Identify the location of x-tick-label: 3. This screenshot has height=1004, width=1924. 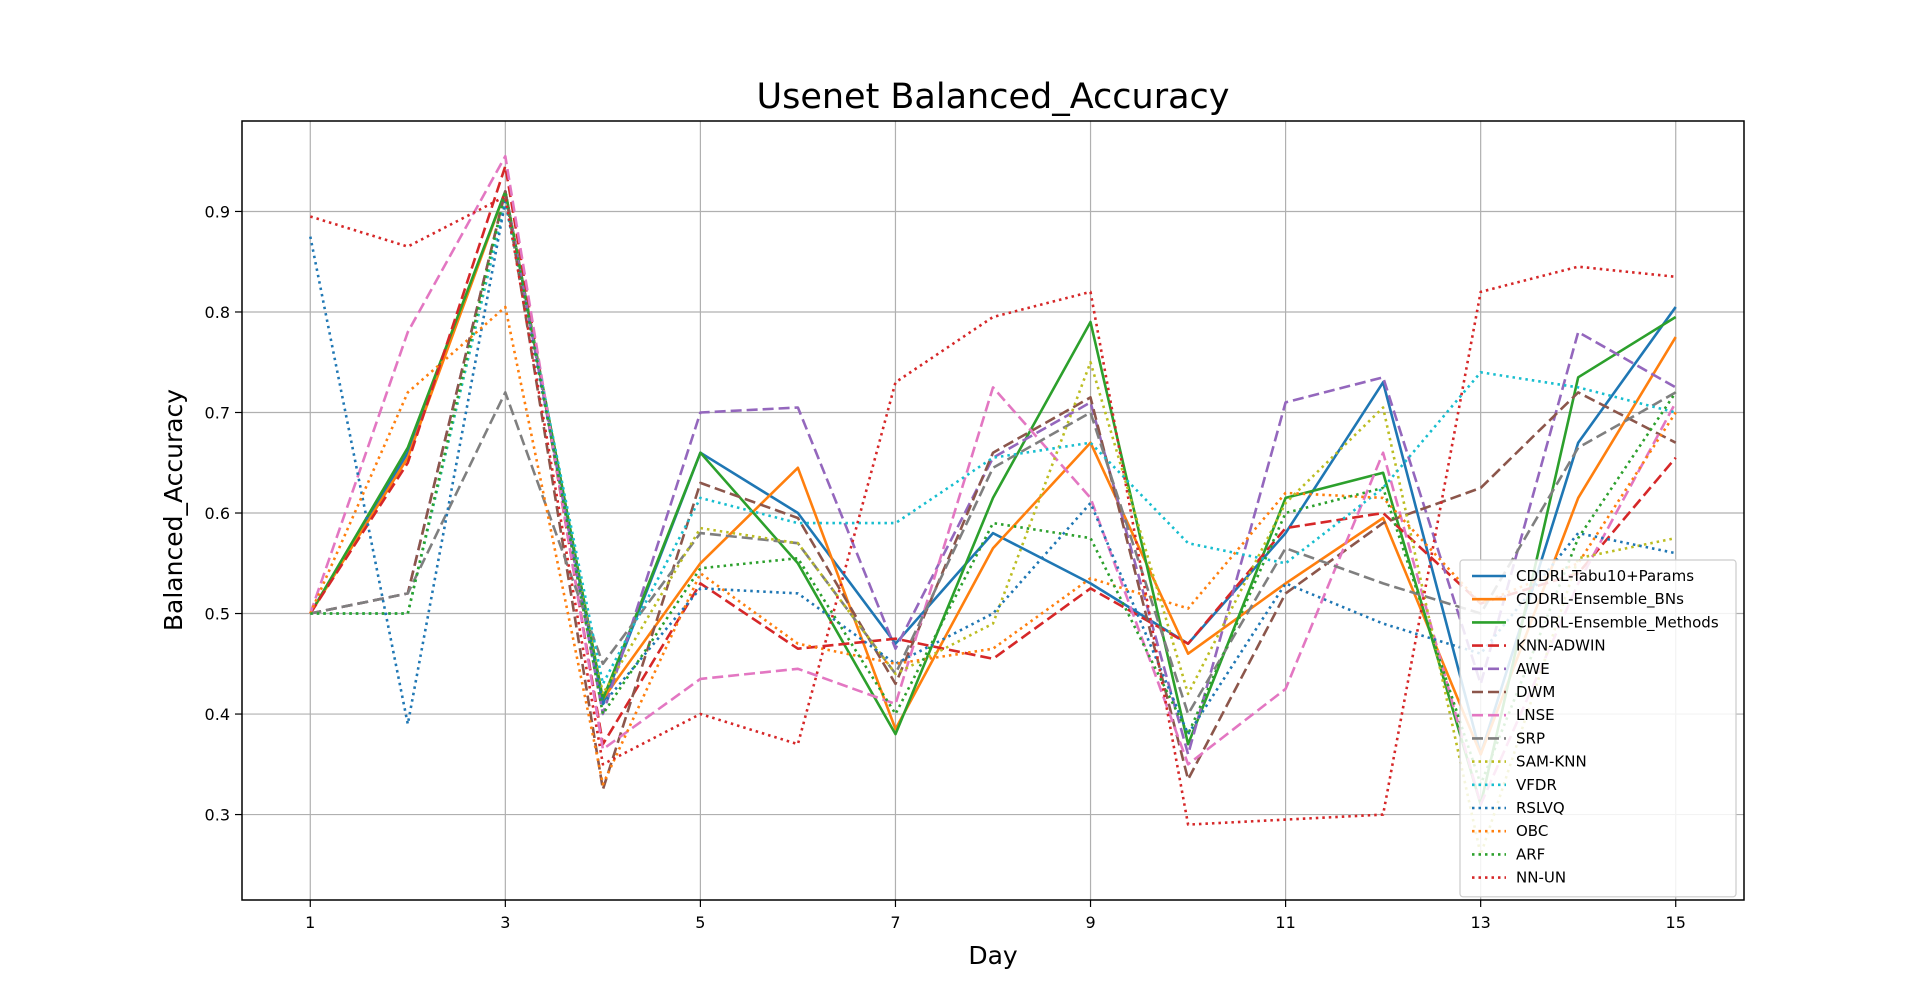
(505, 922).